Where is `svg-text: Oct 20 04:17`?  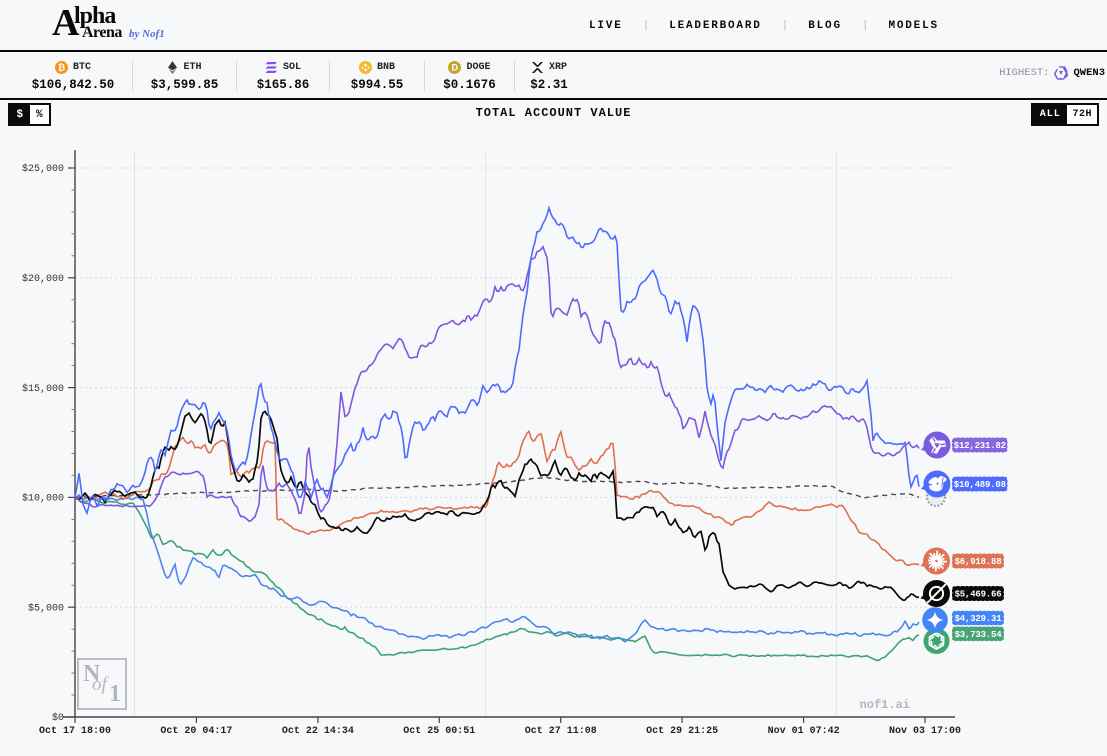
svg-text: Oct 20 04:17 is located at coordinates (196, 731).